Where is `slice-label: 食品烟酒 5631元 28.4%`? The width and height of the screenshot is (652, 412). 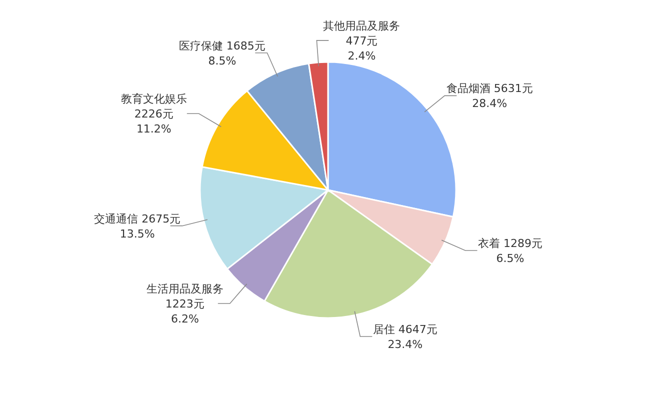
slice-label: 食品烟酒 5631元 28.4% is located at coordinates (489, 96).